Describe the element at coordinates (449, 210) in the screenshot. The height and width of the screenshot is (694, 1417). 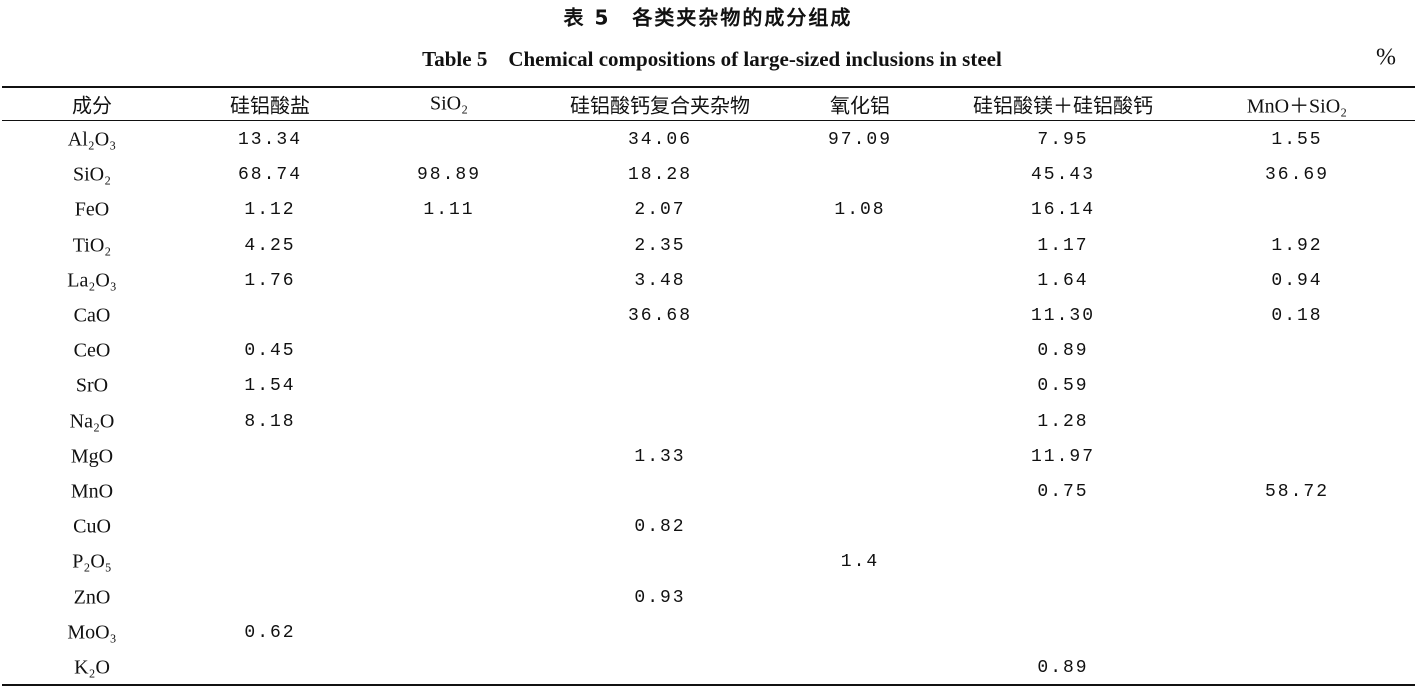
I see `cell: 1.11` at that location.